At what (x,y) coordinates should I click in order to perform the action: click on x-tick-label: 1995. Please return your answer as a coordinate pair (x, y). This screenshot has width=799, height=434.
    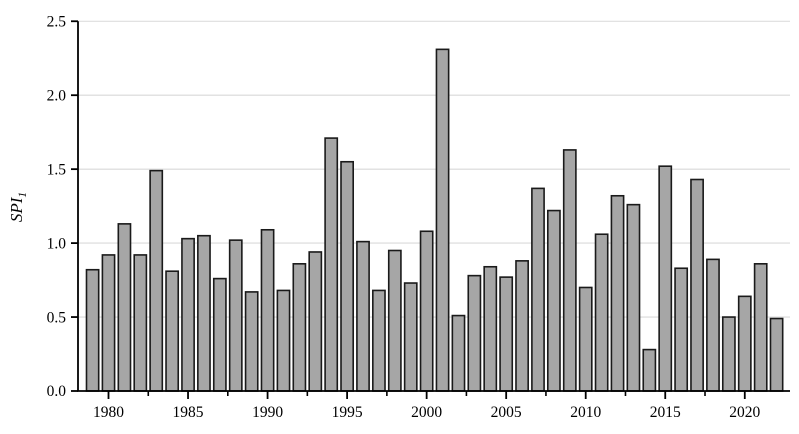
    Looking at the image, I should click on (347, 412).